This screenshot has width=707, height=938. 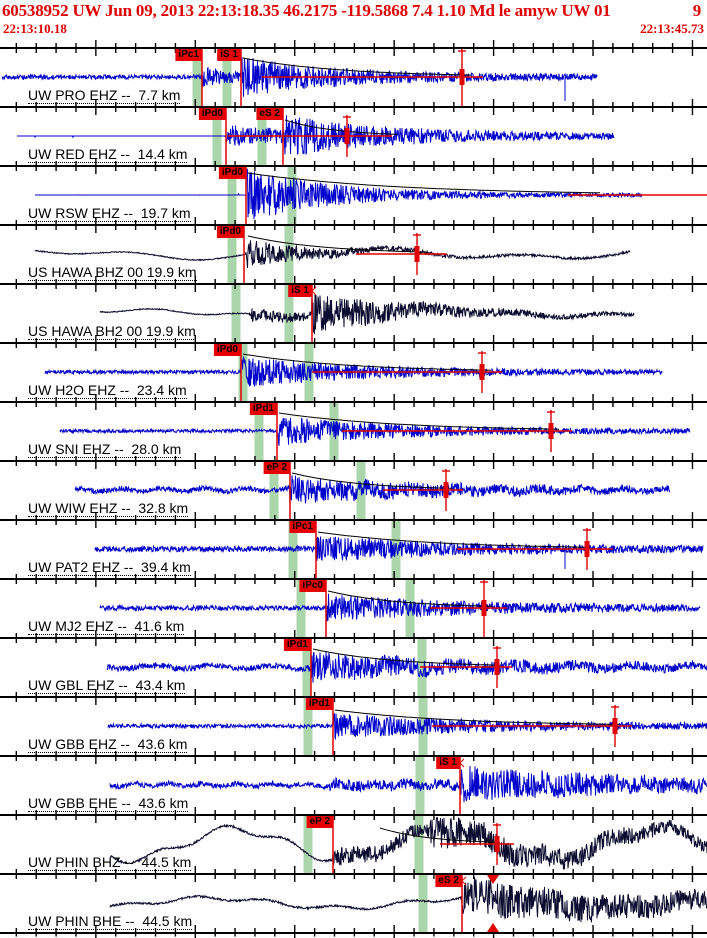 What do you see at coordinates (112, 272) in the screenshot?
I see `station-channel-label: US HAWA BHZ 00 19.9 km` at bounding box center [112, 272].